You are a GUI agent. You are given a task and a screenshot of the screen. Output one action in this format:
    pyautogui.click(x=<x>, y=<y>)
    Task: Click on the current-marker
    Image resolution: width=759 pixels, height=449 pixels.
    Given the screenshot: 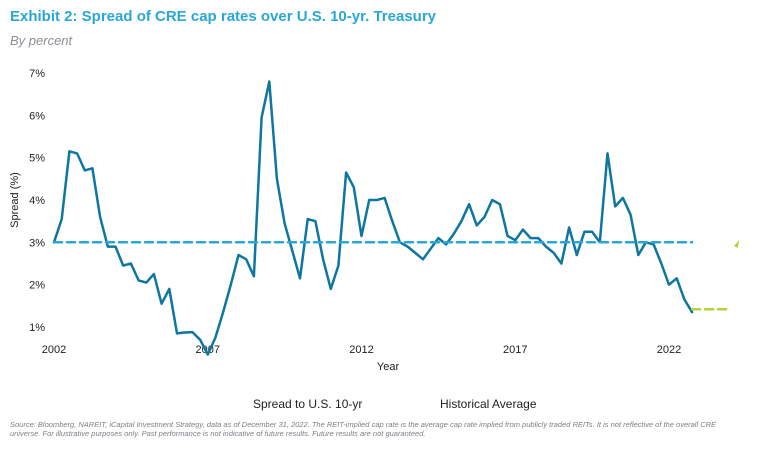 What is the action you would take?
    pyautogui.click(x=736, y=244)
    